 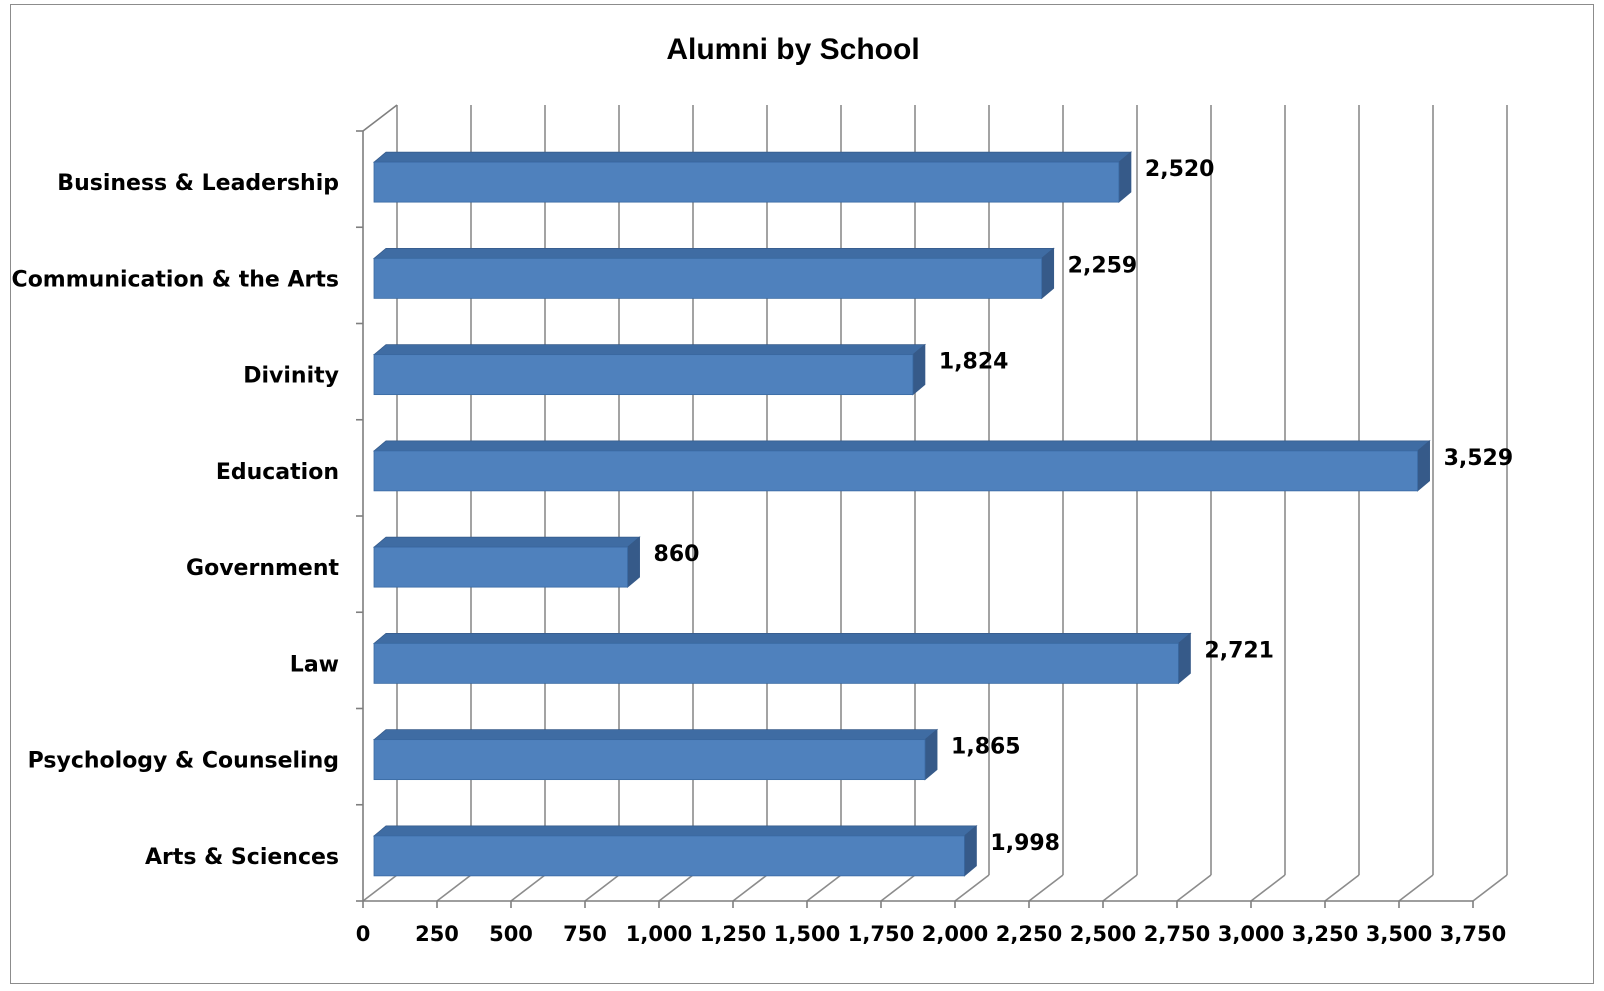 I want to click on data-label: 1,865, so click(x=986, y=747).